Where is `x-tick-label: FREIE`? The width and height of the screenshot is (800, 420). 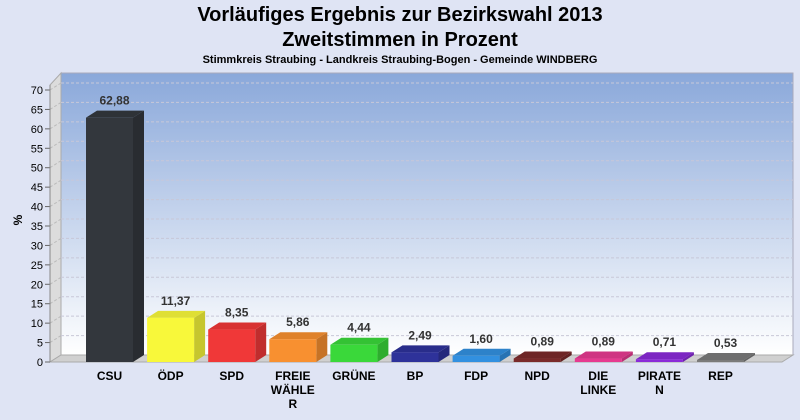
x-tick-label: FREIE is located at coordinates (292, 376).